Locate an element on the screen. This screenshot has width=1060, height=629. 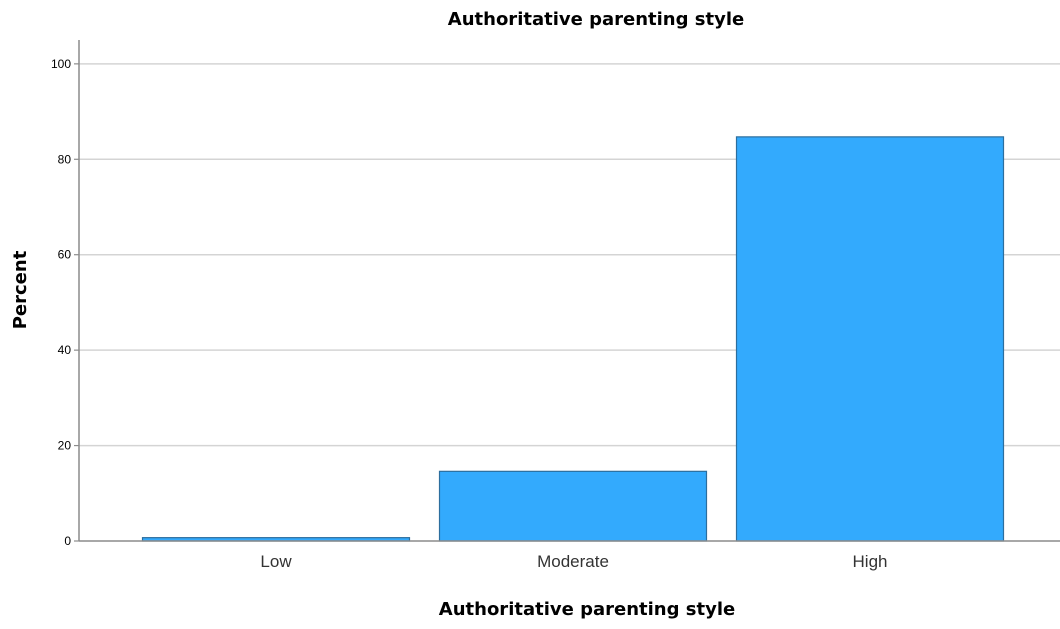
y-tick-label: 0 is located at coordinates (67, 541).